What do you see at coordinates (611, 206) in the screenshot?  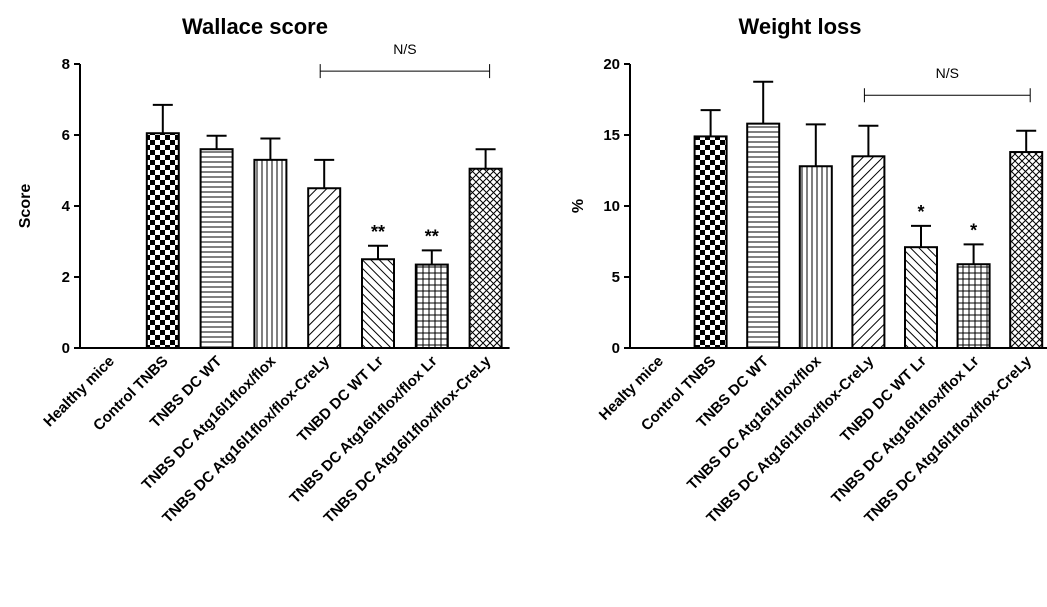 I see `y-tick-label: 10` at bounding box center [611, 206].